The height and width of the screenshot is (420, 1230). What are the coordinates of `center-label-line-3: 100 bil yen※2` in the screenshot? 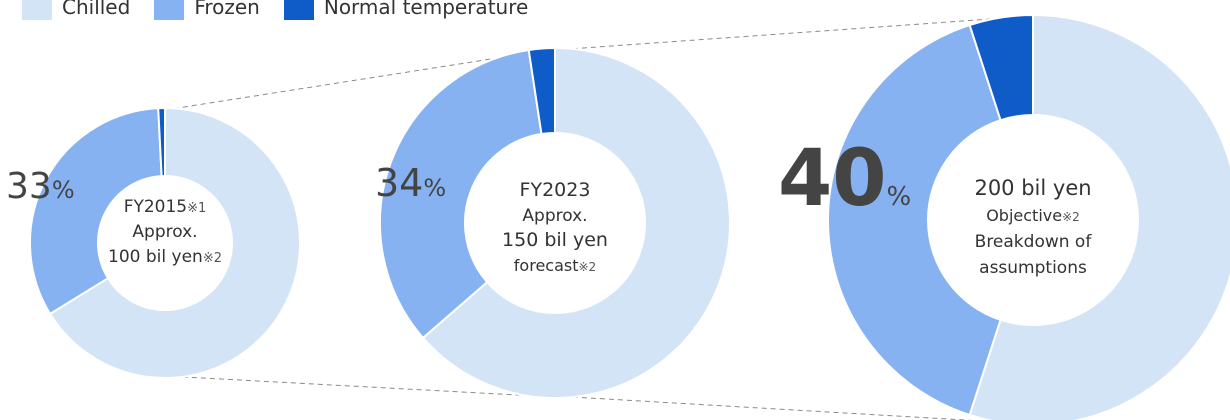 It's located at (165, 257).